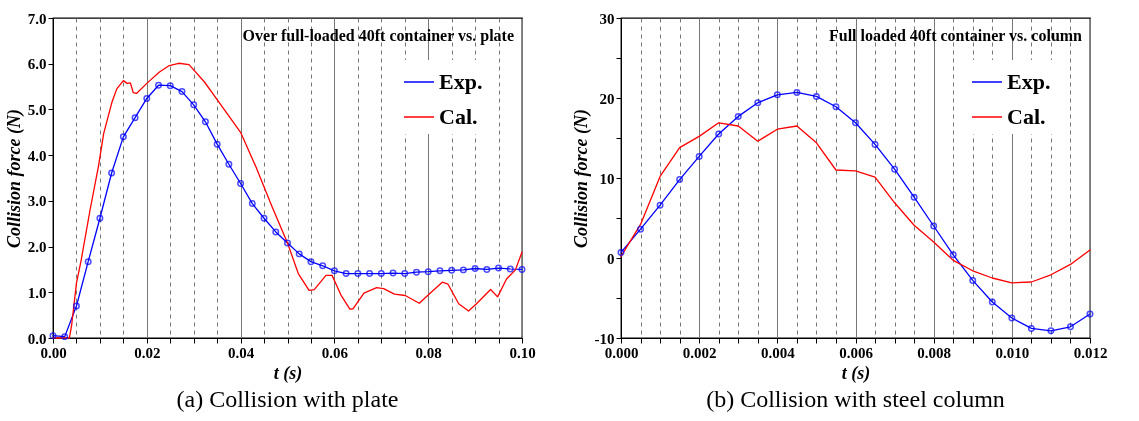 This screenshot has width=1139, height=421. I want to click on x-tick-label: 0.004, so click(778, 352).